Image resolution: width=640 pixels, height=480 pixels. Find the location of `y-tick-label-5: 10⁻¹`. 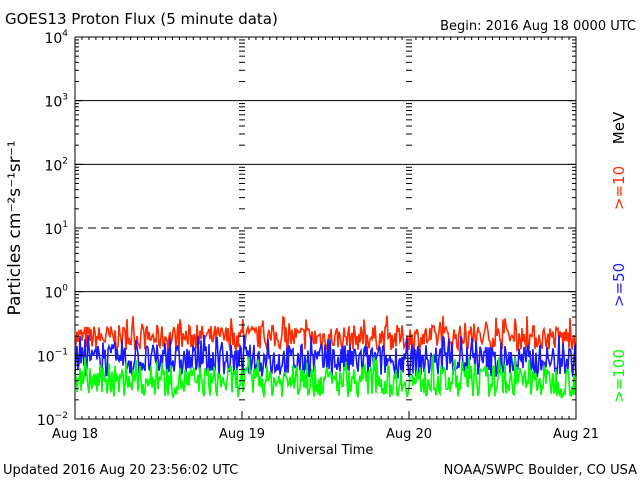

y-tick-label-5: 10⁻¹ is located at coordinates (52, 356).